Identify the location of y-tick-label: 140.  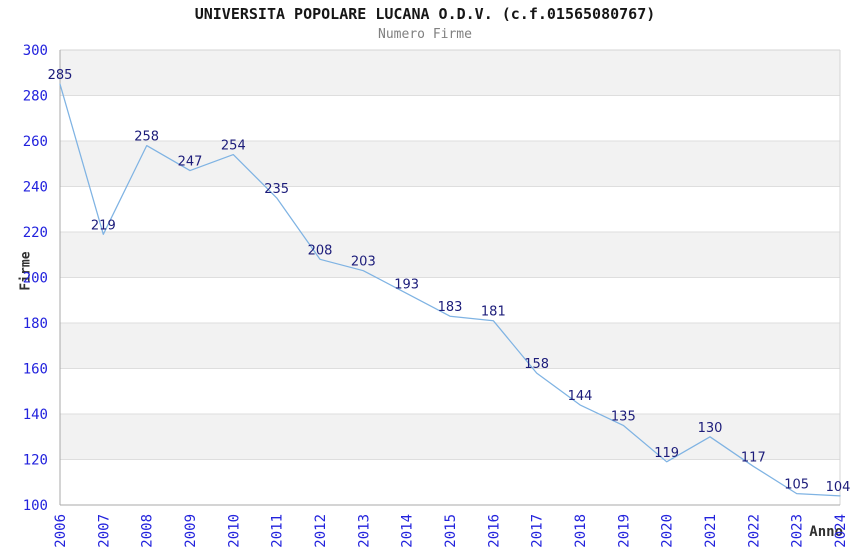
(35, 415).